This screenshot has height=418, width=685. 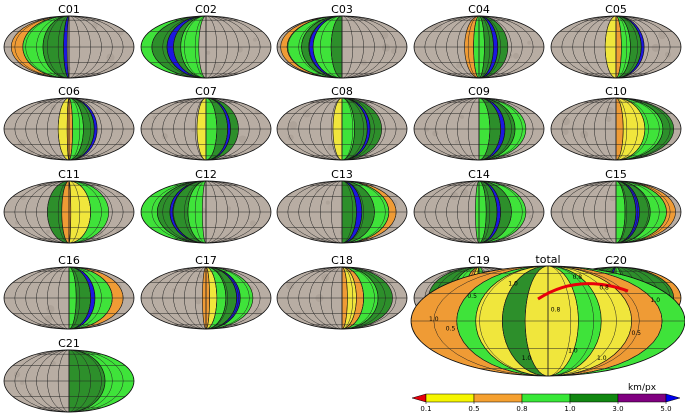 I want to click on resolution-colorbar: km/px 0.1 0.5 0.8 1.0 3.0 5.0, so click(x=546, y=398).